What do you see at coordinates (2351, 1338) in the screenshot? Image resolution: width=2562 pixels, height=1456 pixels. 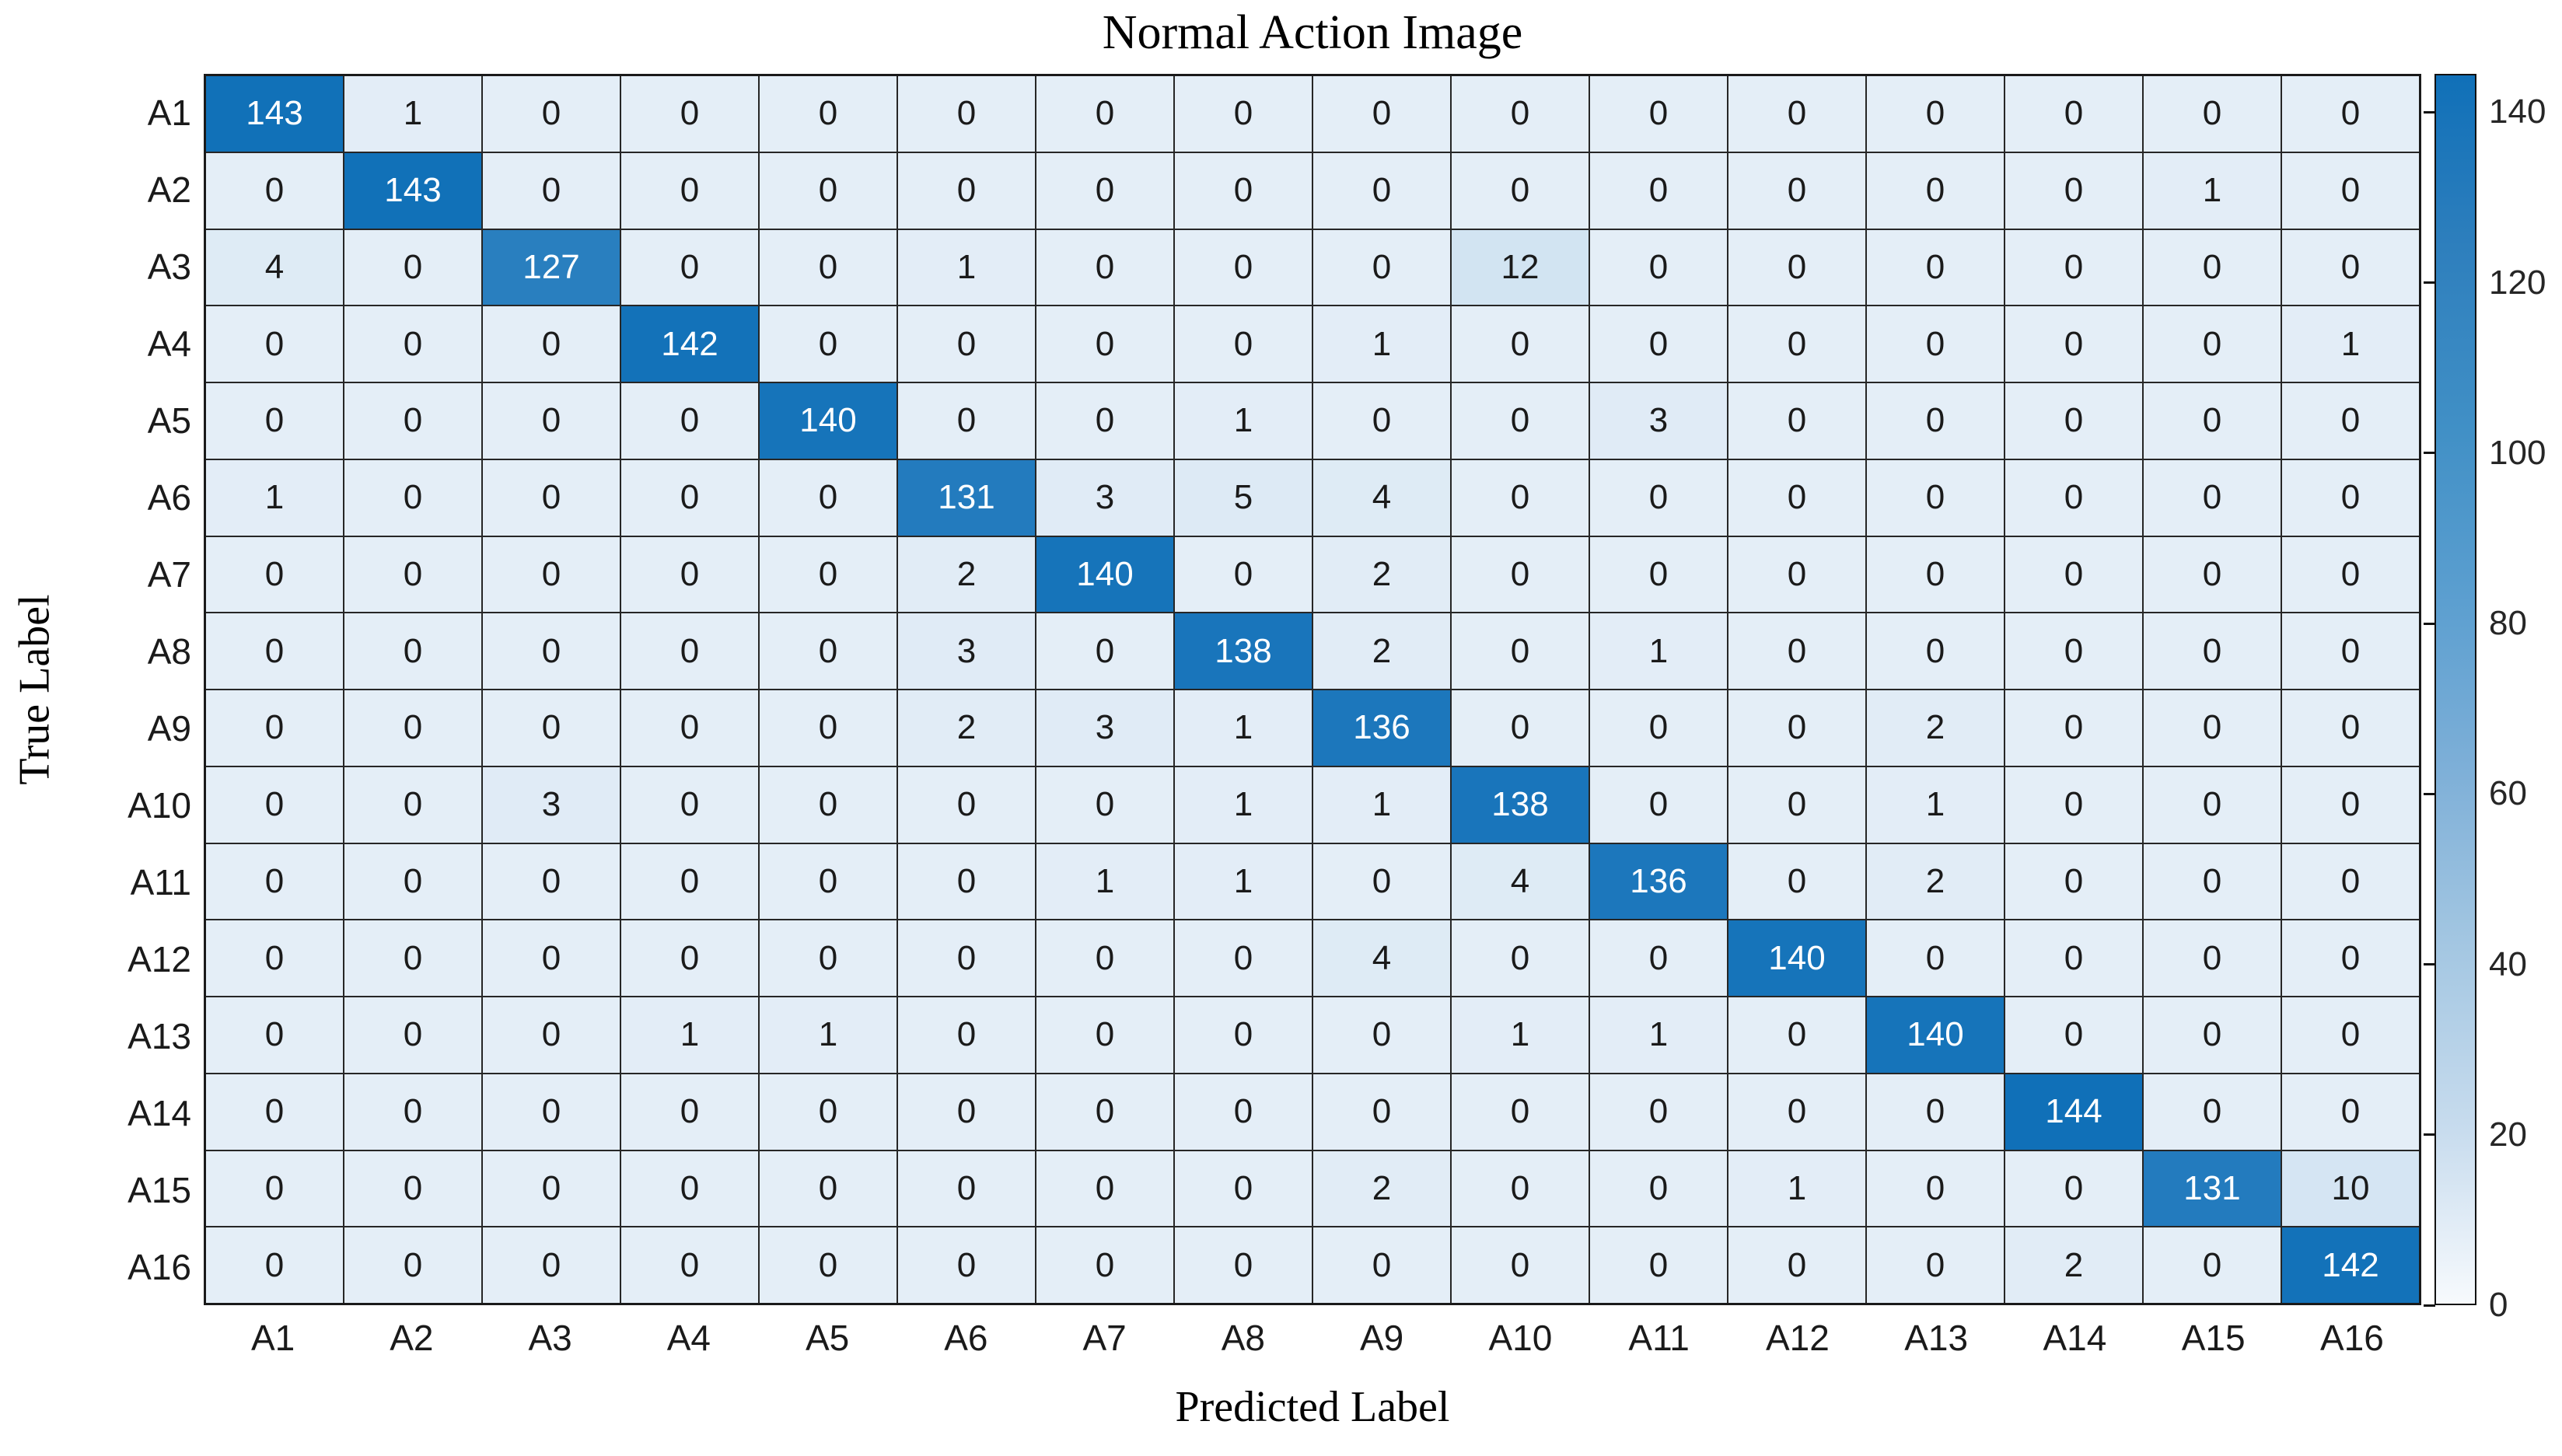 I see `x-tick-label: A16` at bounding box center [2351, 1338].